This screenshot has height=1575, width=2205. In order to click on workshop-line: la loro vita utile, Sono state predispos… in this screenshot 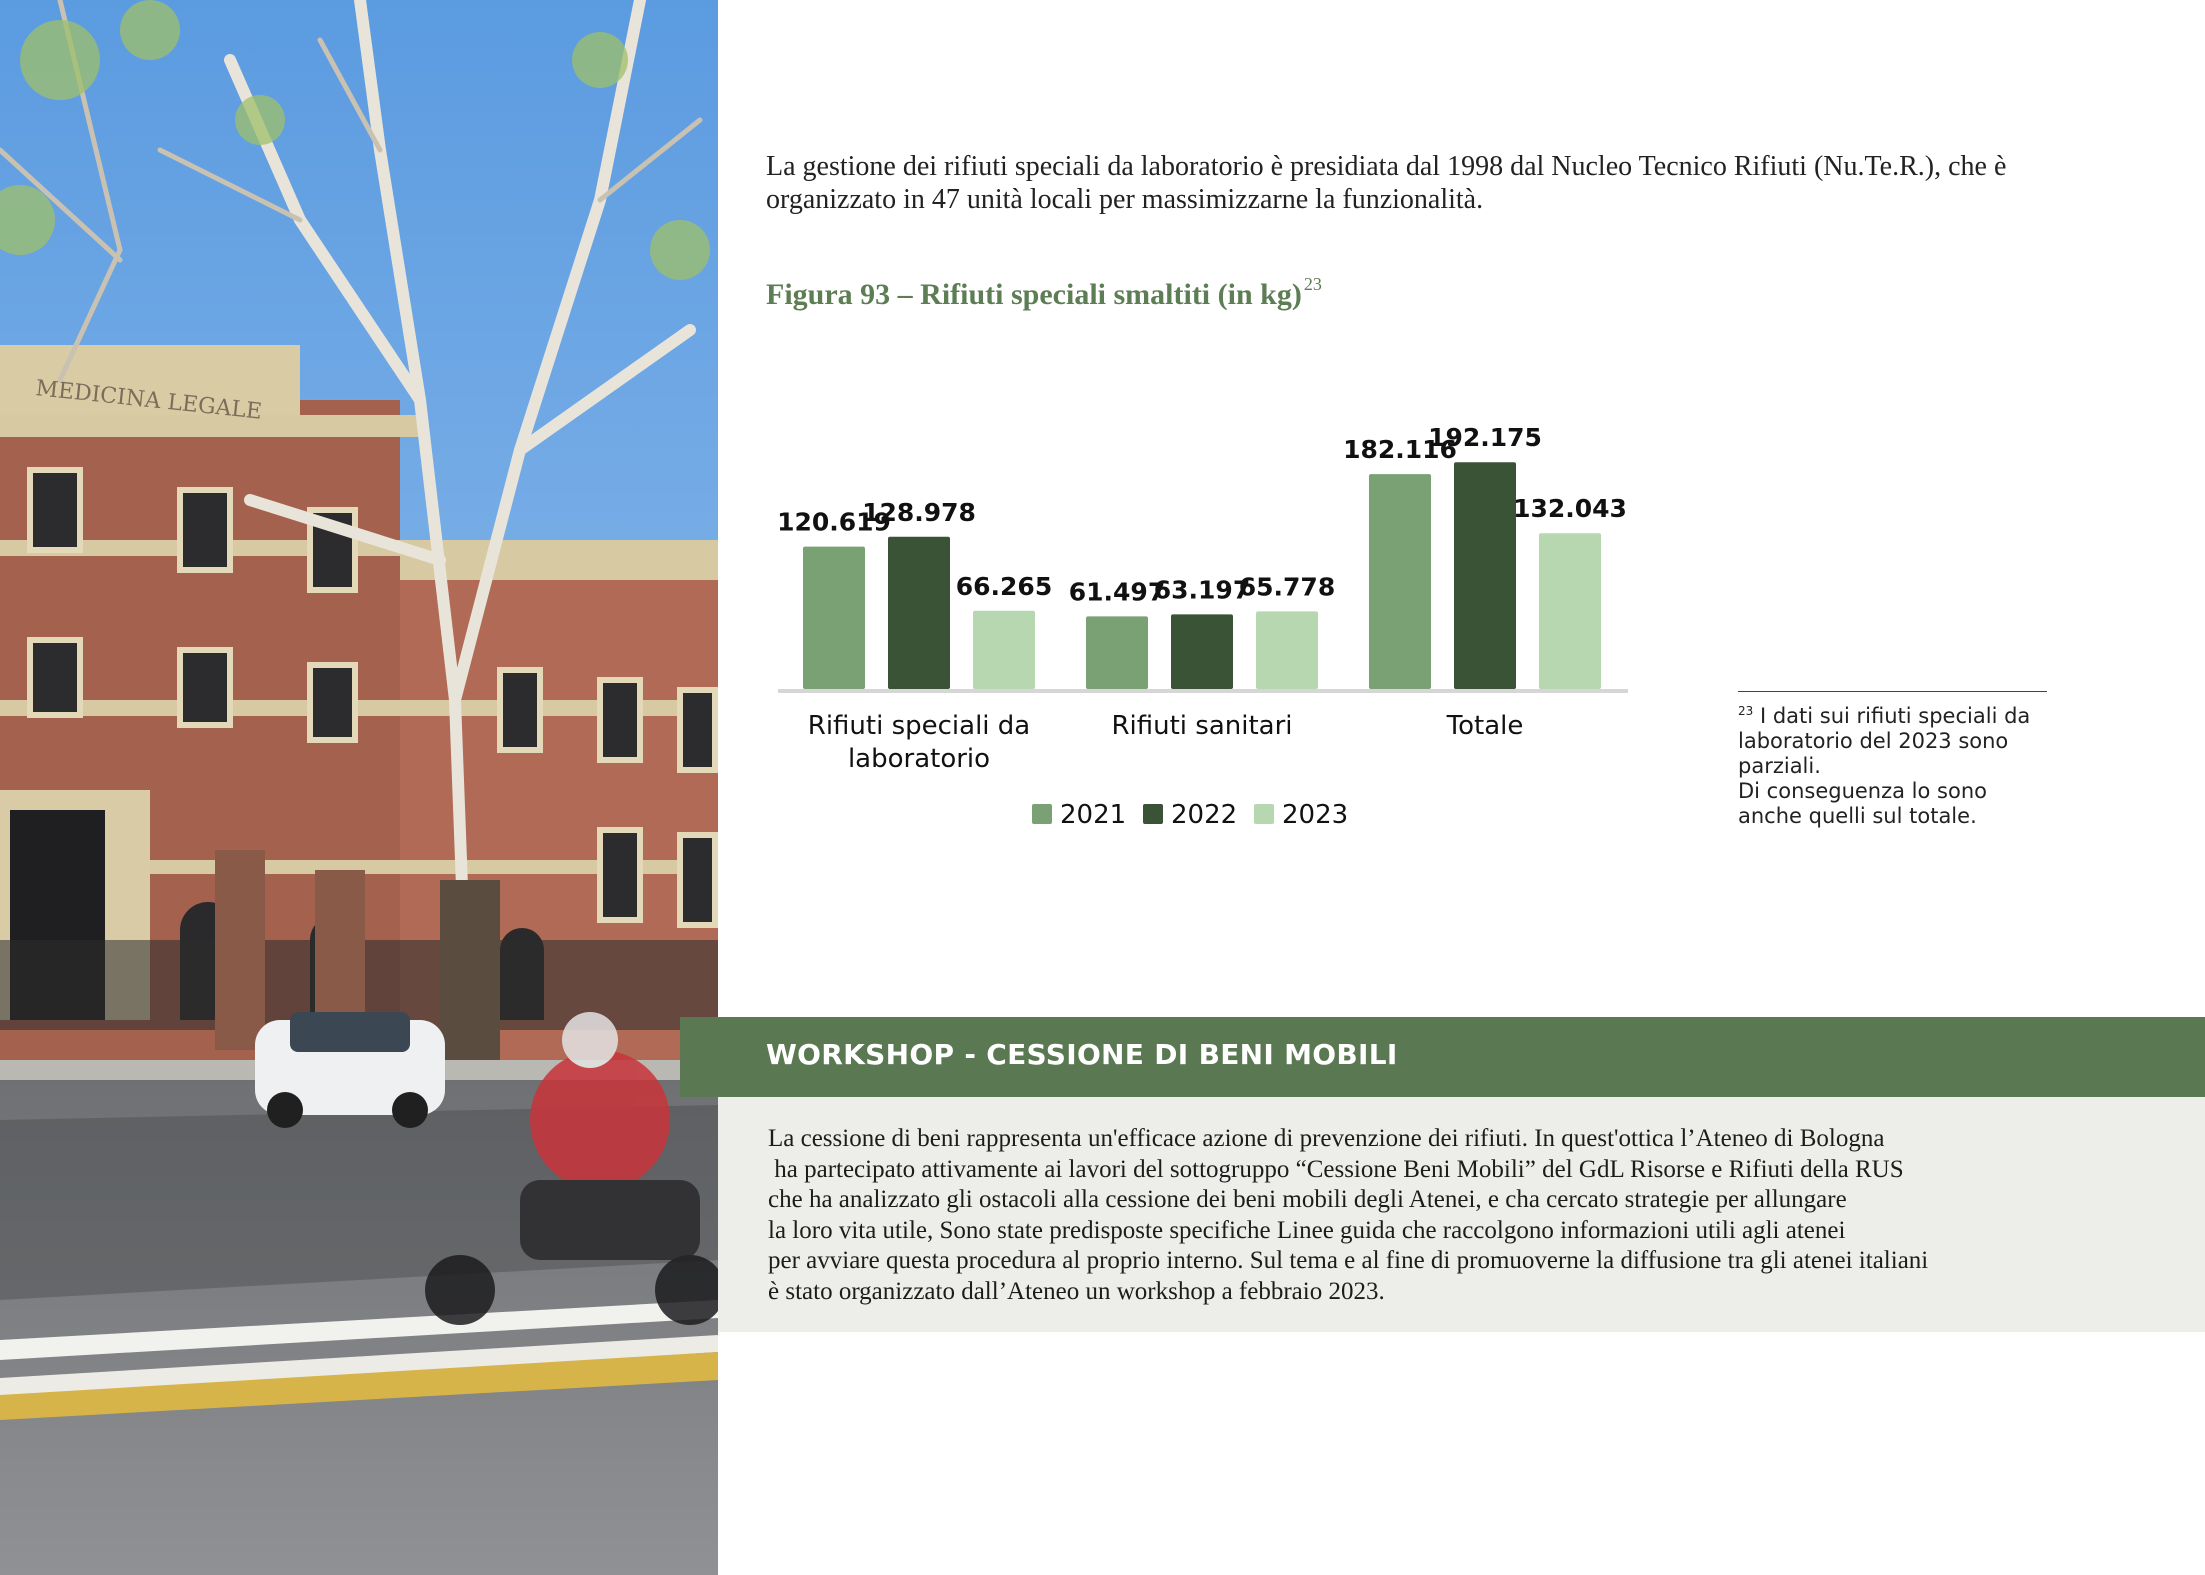, I will do `click(1307, 1230)`.